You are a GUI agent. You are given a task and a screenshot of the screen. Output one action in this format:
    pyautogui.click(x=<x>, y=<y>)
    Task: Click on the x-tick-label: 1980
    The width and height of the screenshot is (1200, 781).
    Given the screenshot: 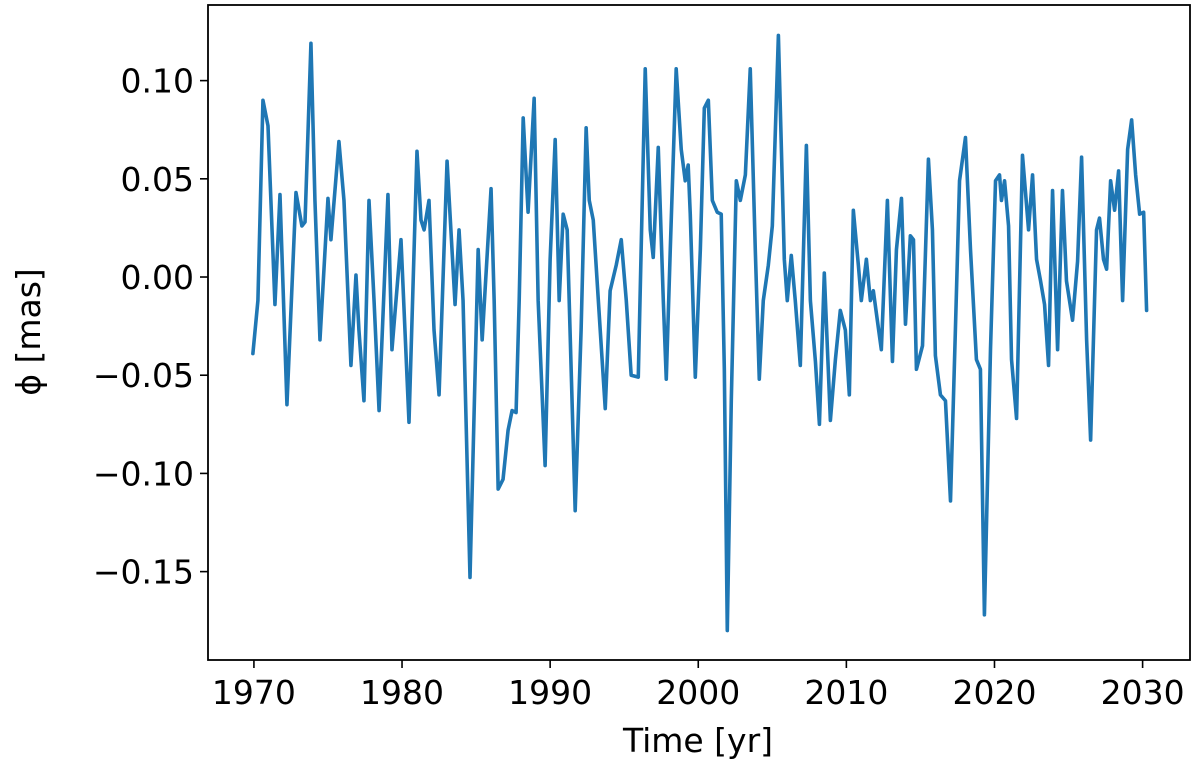 What is the action you would take?
    pyautogui.click(x=402, y=692)
    